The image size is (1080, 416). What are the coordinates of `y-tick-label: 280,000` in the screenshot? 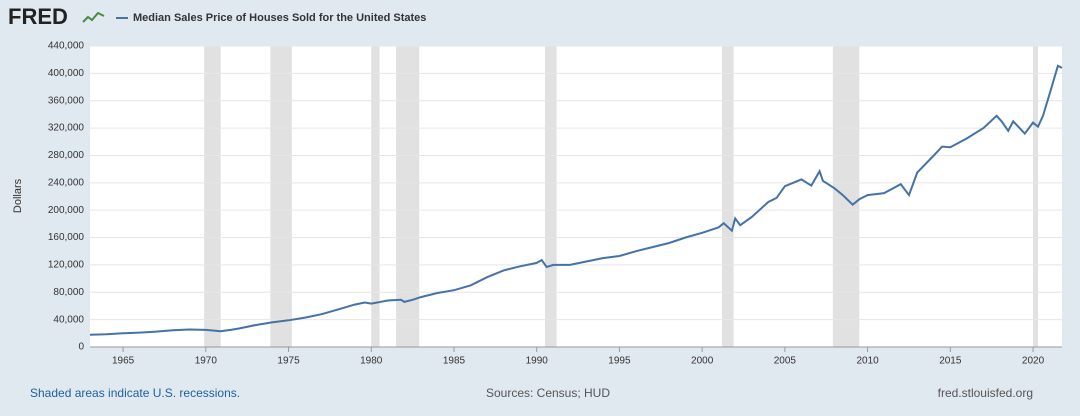 It's located at (66, 155).